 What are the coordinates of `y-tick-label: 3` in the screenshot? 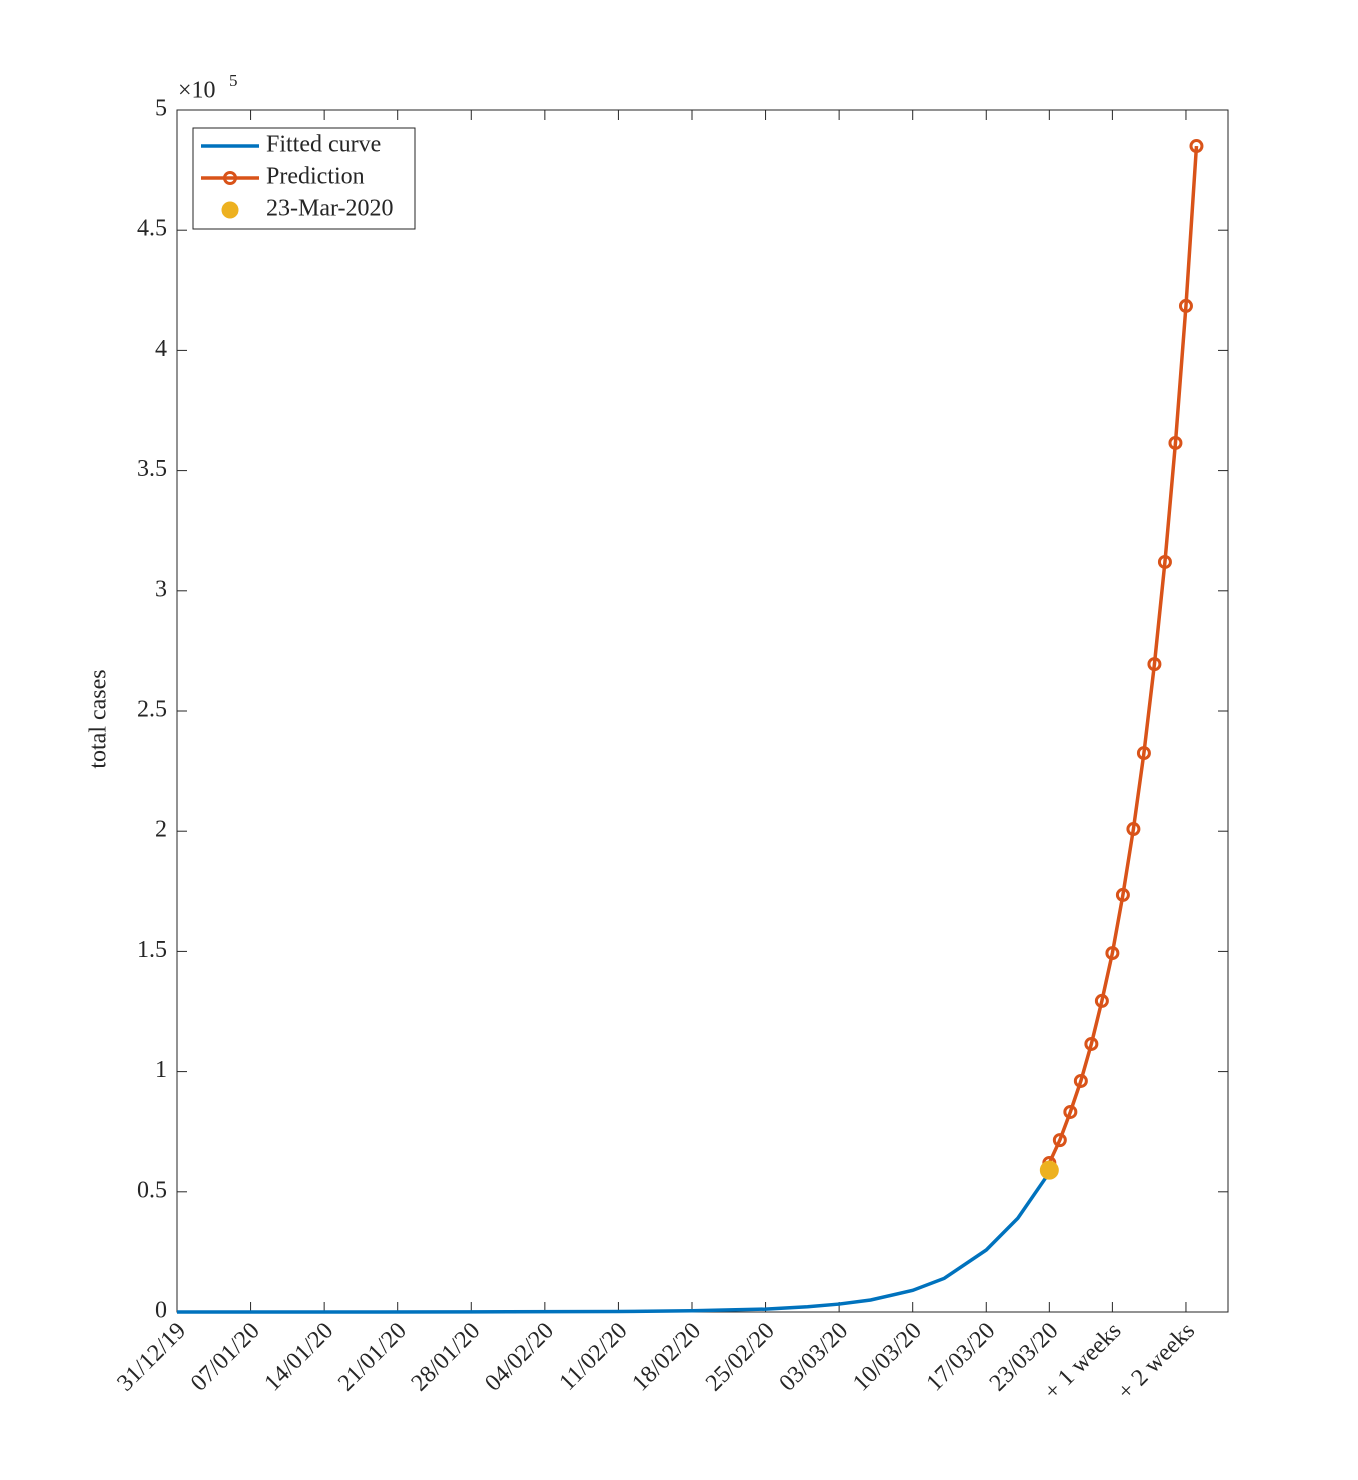 It's located at (161, 589).